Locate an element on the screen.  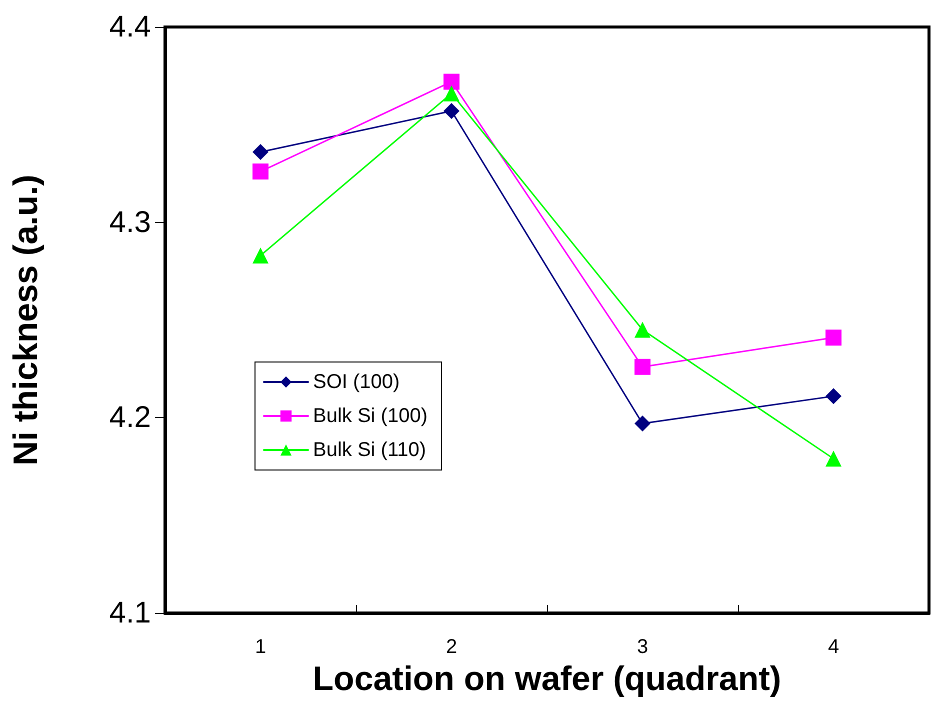
y-tick-label: 4.3 is located at coordinates (130, 222).